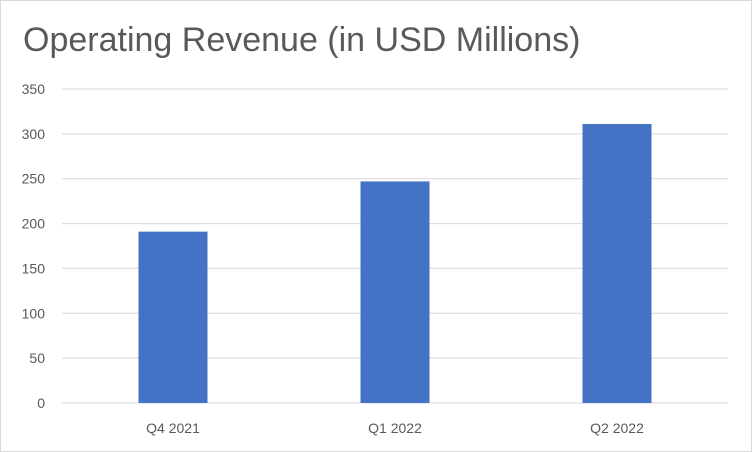 Image resolution: width=752 pixels, height=452 pixels. What do you see at coordinates (34, 268) in the screenshot?
I see `y-tick-label: 150` at bounding box center [34, 268].